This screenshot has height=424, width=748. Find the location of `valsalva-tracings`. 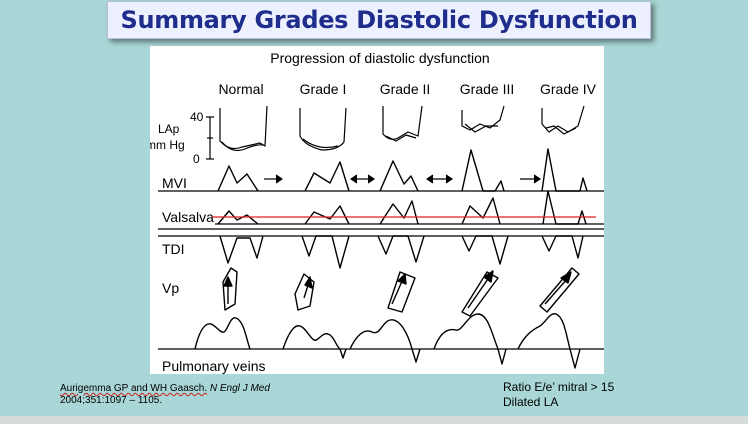

valsalva-tracings is located at coordinates (402, 207).